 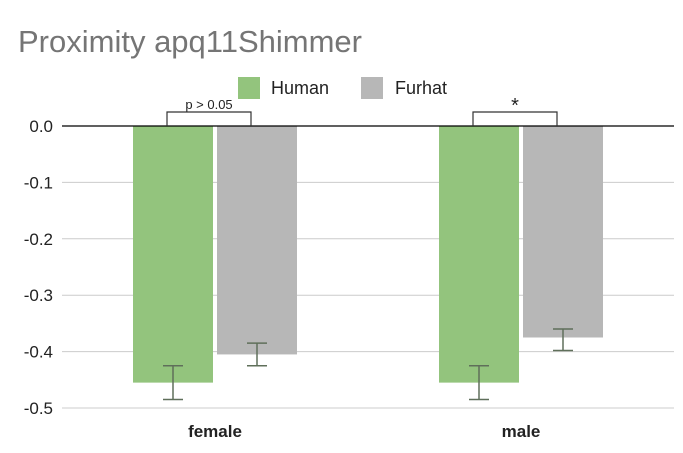 I want to click on legend: Human Furhat, so click(x=342, y=88).